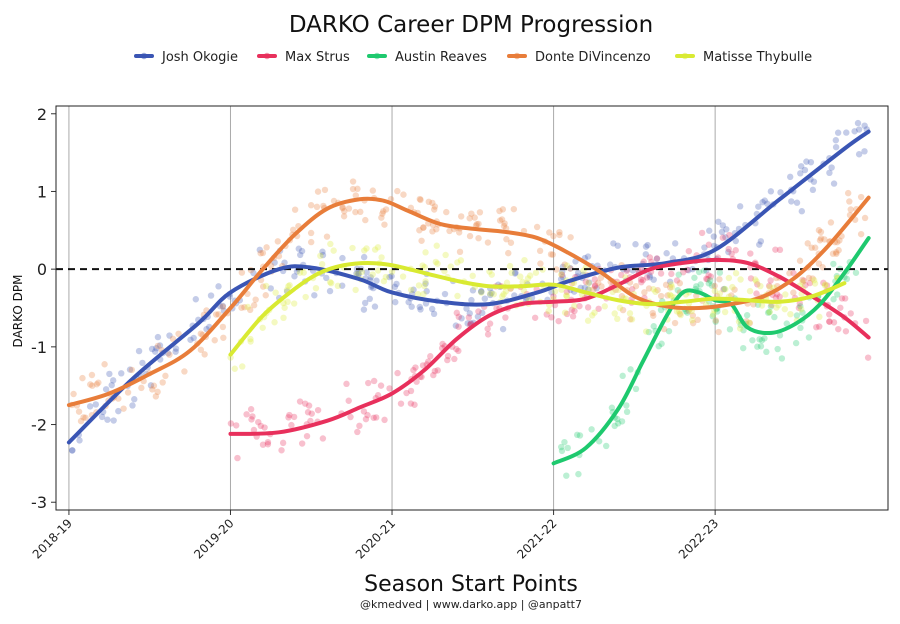  I want to click on chart-title: DARKO Career DPM Progression, so click(471, 25).